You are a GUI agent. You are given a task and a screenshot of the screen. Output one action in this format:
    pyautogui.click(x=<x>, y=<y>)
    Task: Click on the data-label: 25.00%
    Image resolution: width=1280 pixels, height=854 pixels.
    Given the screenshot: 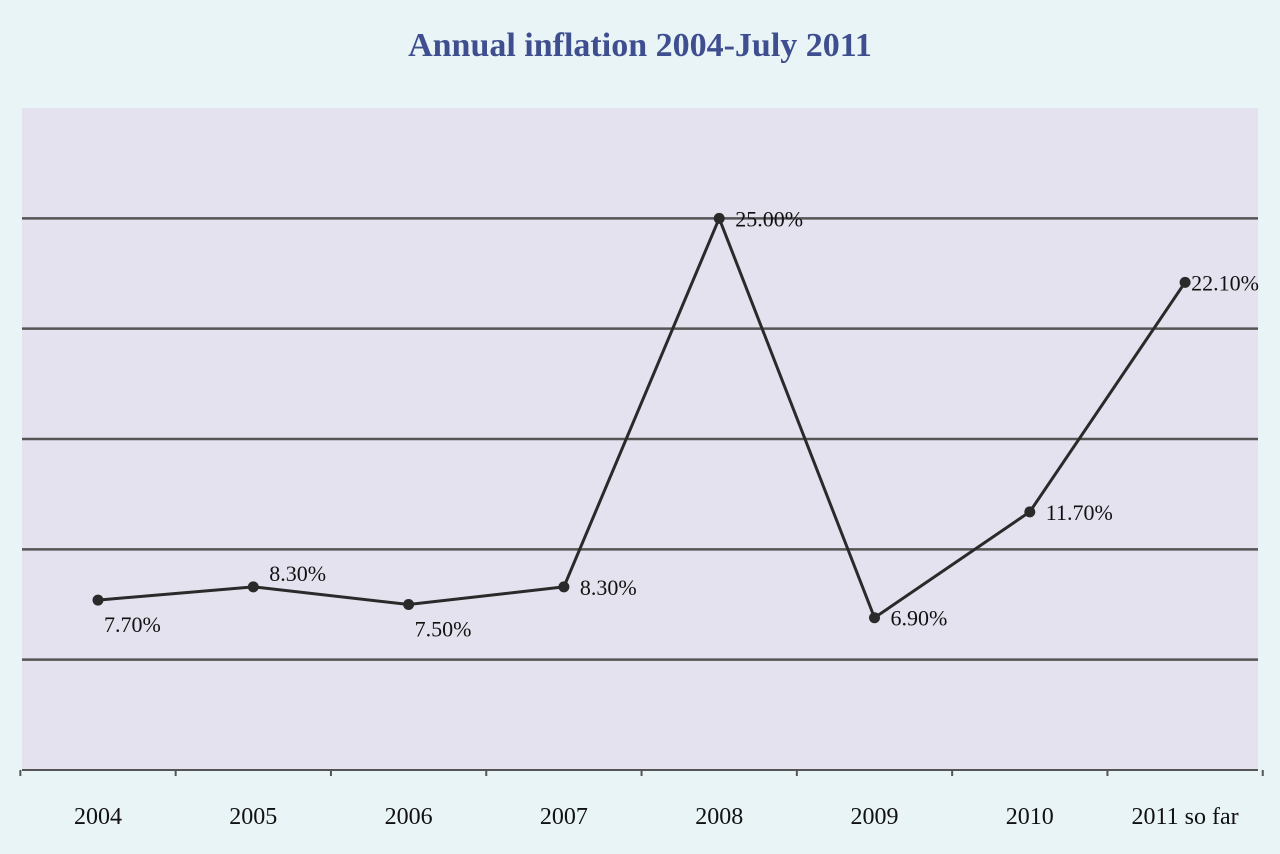 What is the action you would take?
    pyautogui.click(x=769, y=218)
    